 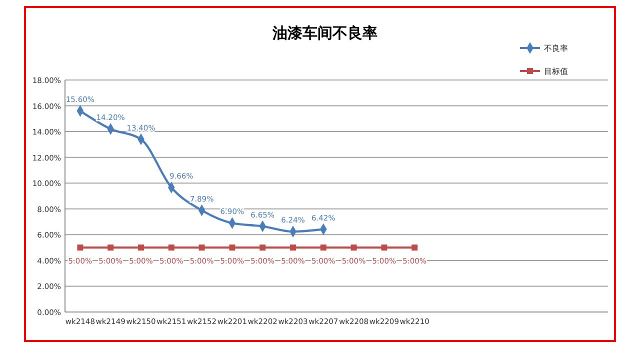 I want to click on legend-label: 不良率, so click(x=556, y=48).